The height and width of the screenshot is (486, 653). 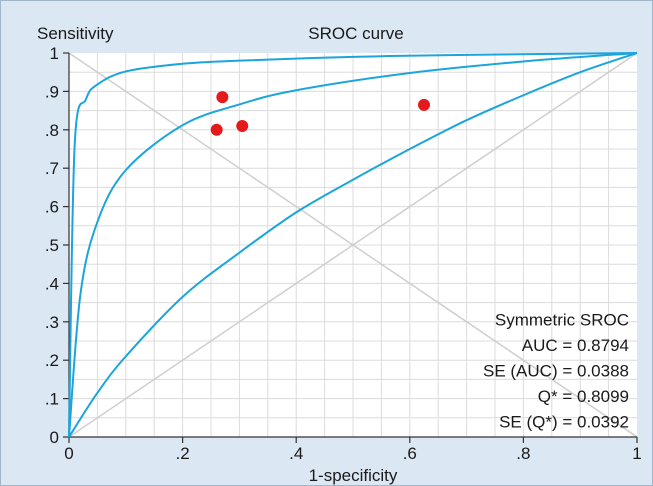 I want to click on y-tick-label: .7, so click(x=52, y=168).